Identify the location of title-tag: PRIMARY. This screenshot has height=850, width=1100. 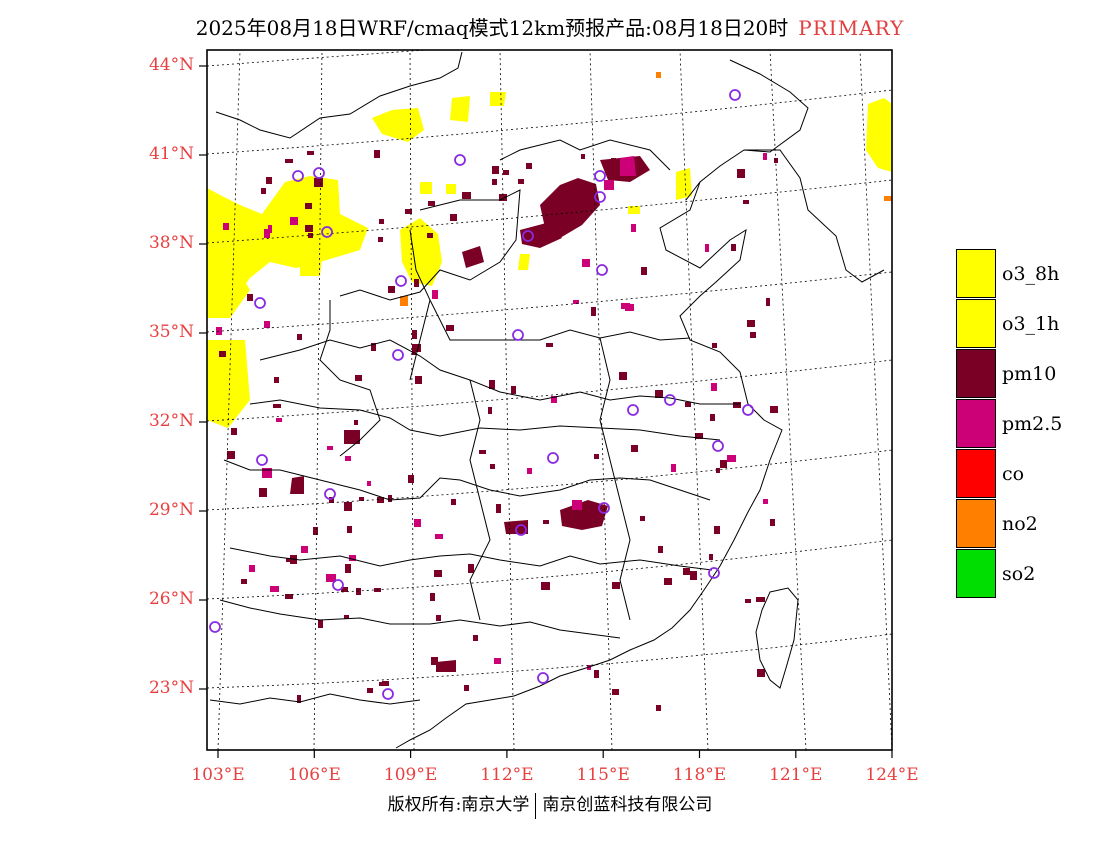
(851, 28).